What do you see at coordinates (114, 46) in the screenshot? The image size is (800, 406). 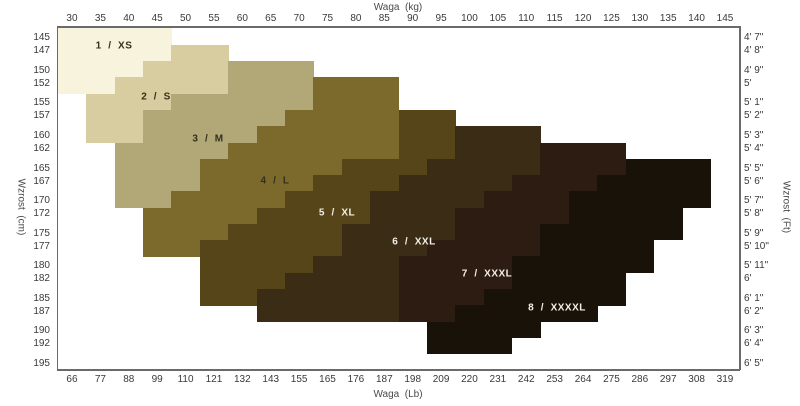 I see `size-label-xs: 1 / XS` at bounding box center [114, 46].